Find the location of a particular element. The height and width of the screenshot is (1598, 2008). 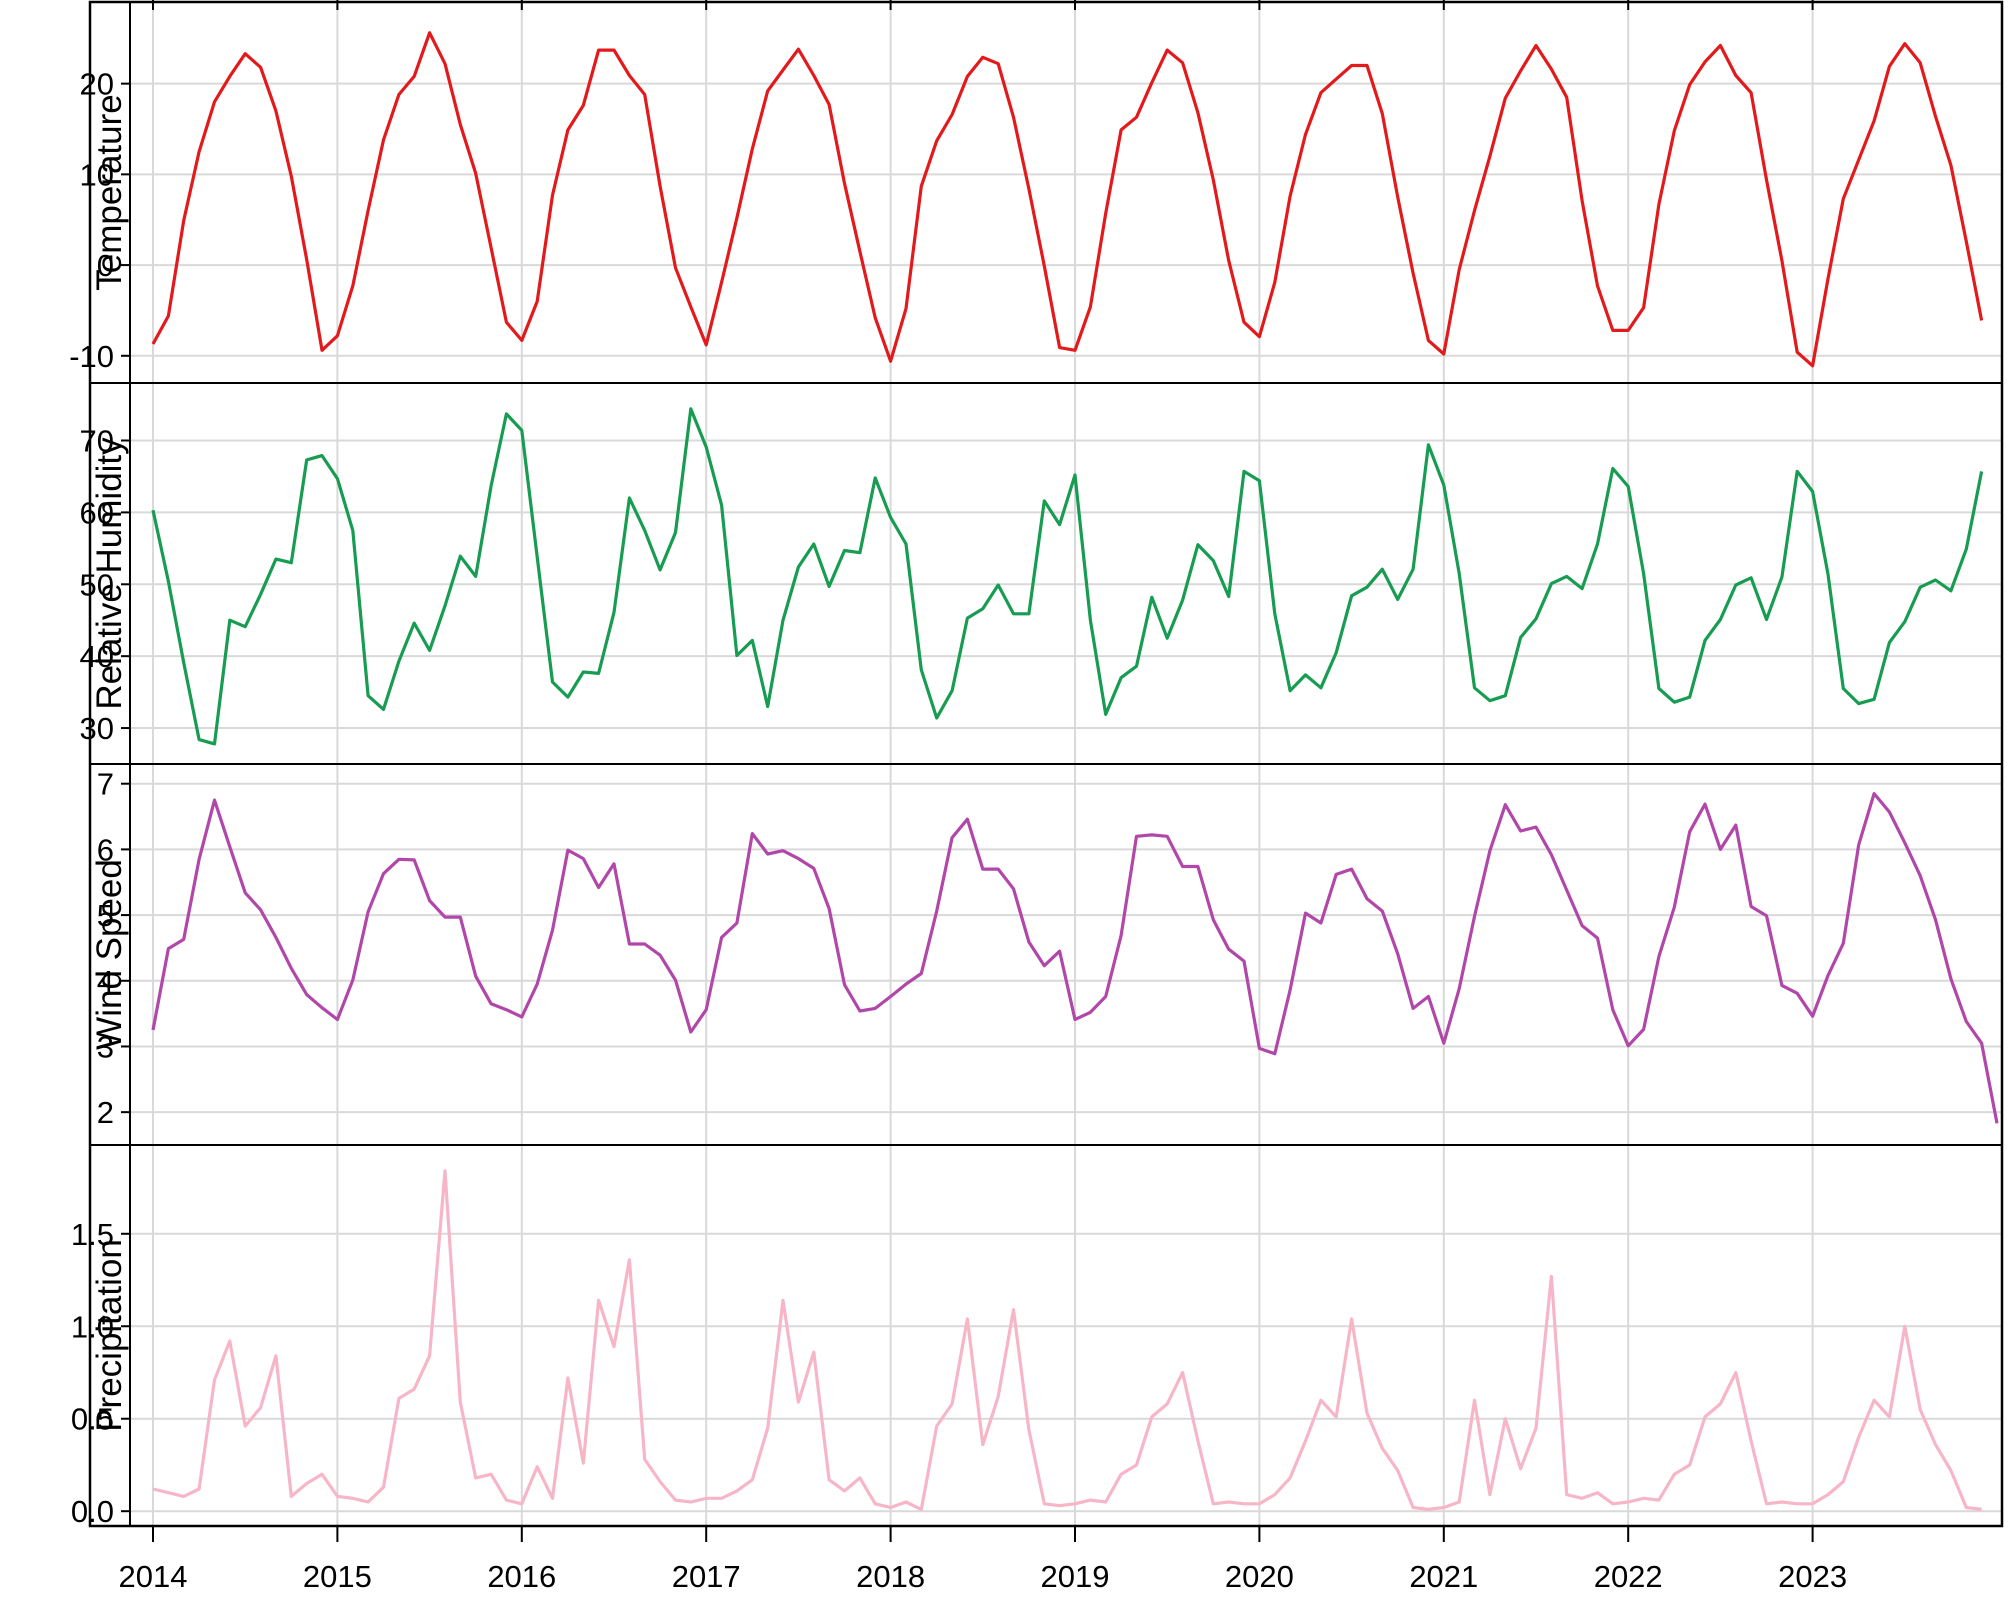

x-tick-label: 2014 is located at coordinates (153, 1576).